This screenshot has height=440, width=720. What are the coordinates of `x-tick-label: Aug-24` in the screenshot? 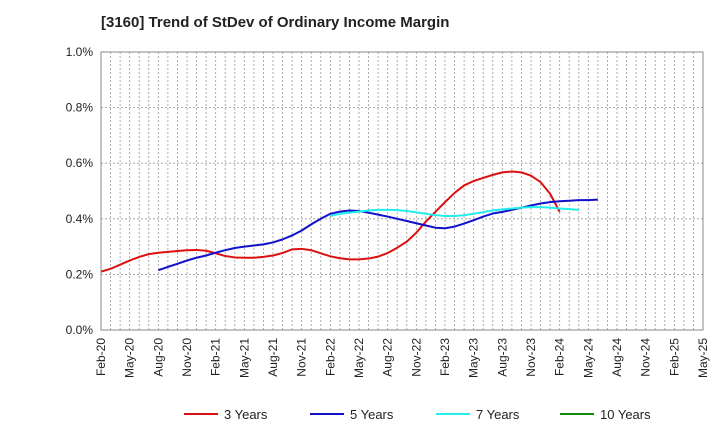 It's located at (617, 357).